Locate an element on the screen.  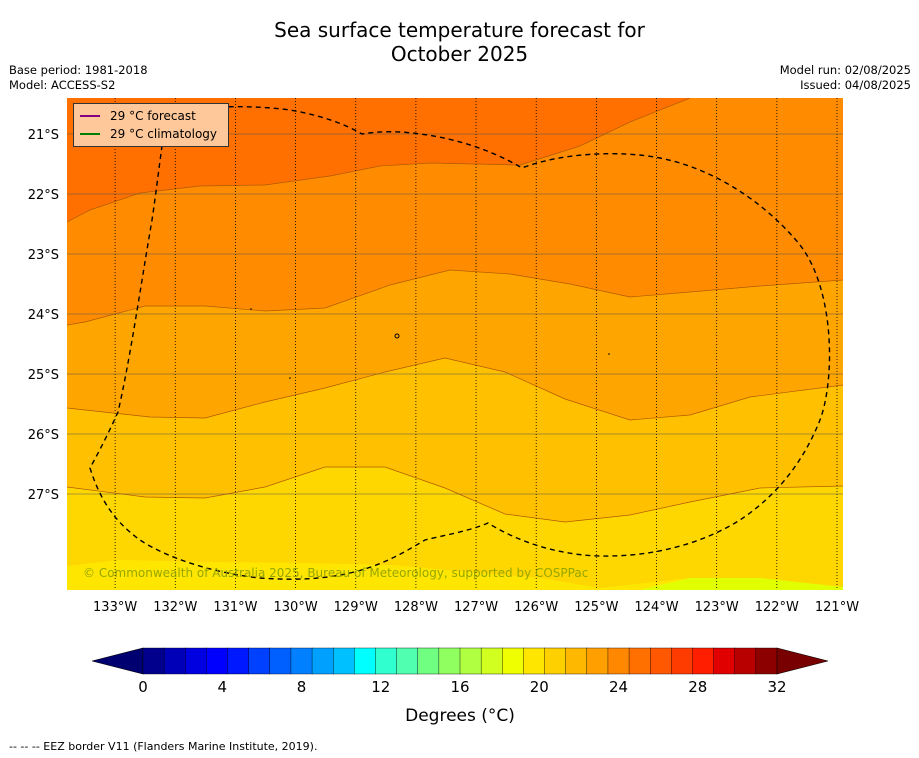
islands is located at coordinates (430, 343).